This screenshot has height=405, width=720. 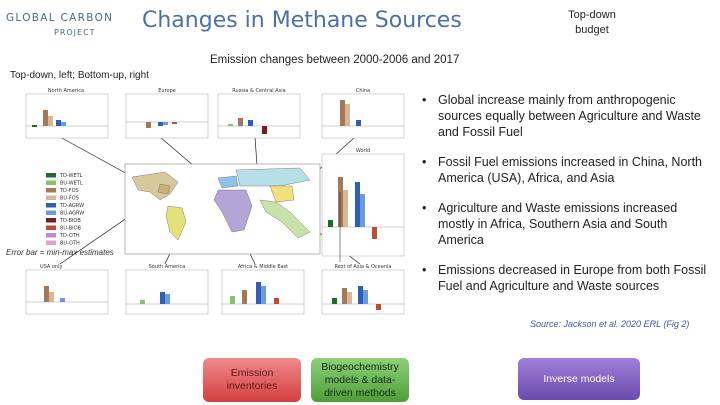 What do you see at coordinates (282, 194) in the screenshot?
I see `china-region` at bounding box center [282, 194].